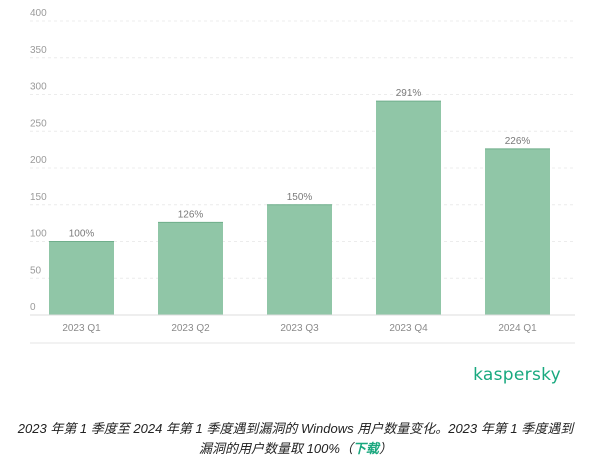  I want to click on caption-line-2-text: 漏洞的用户数量取 100%（, so click(276, 448).